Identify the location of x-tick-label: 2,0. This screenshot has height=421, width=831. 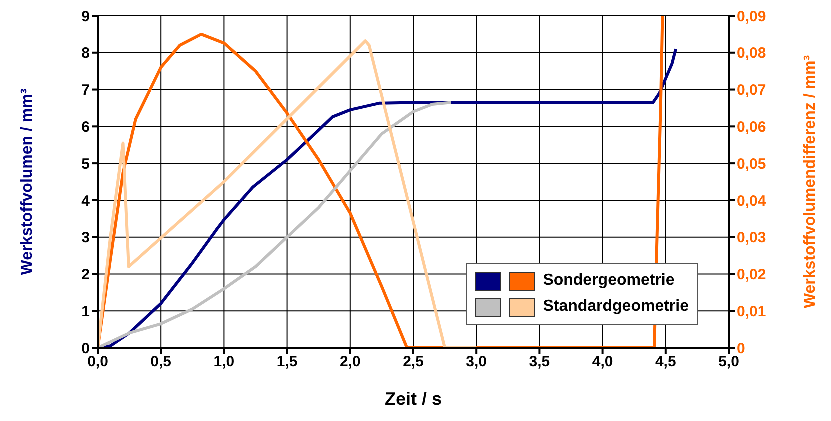
(350, 362).